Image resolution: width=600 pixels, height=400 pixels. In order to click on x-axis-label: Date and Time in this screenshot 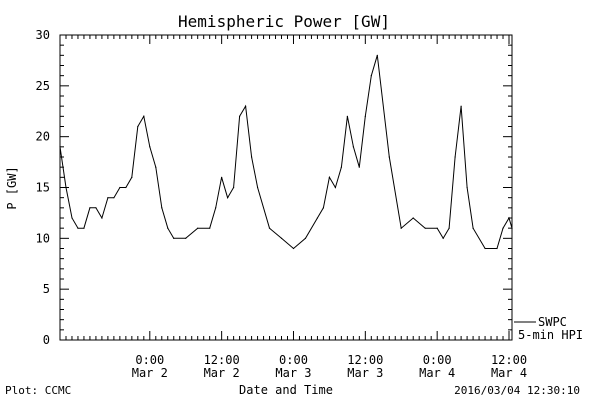, I will do `click(286, 390)`.